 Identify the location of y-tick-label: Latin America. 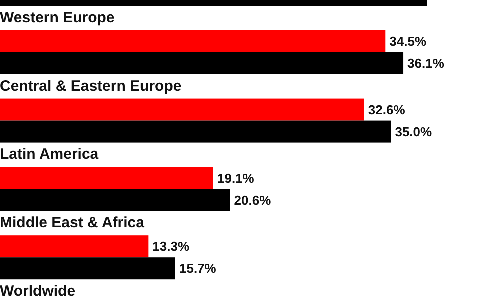
(50, 155).